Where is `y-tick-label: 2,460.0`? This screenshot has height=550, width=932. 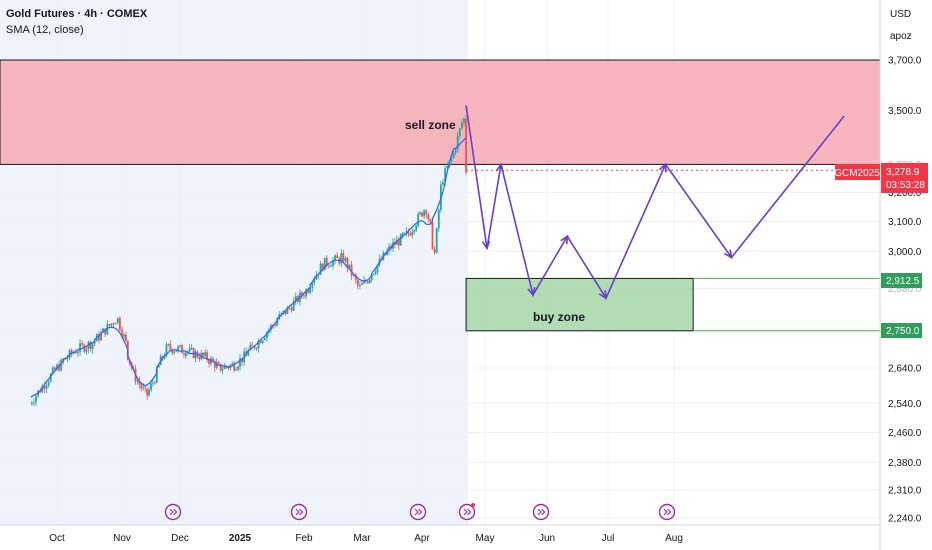
y-tick-label: 2,460.0 is located at coordinates (905, 433).